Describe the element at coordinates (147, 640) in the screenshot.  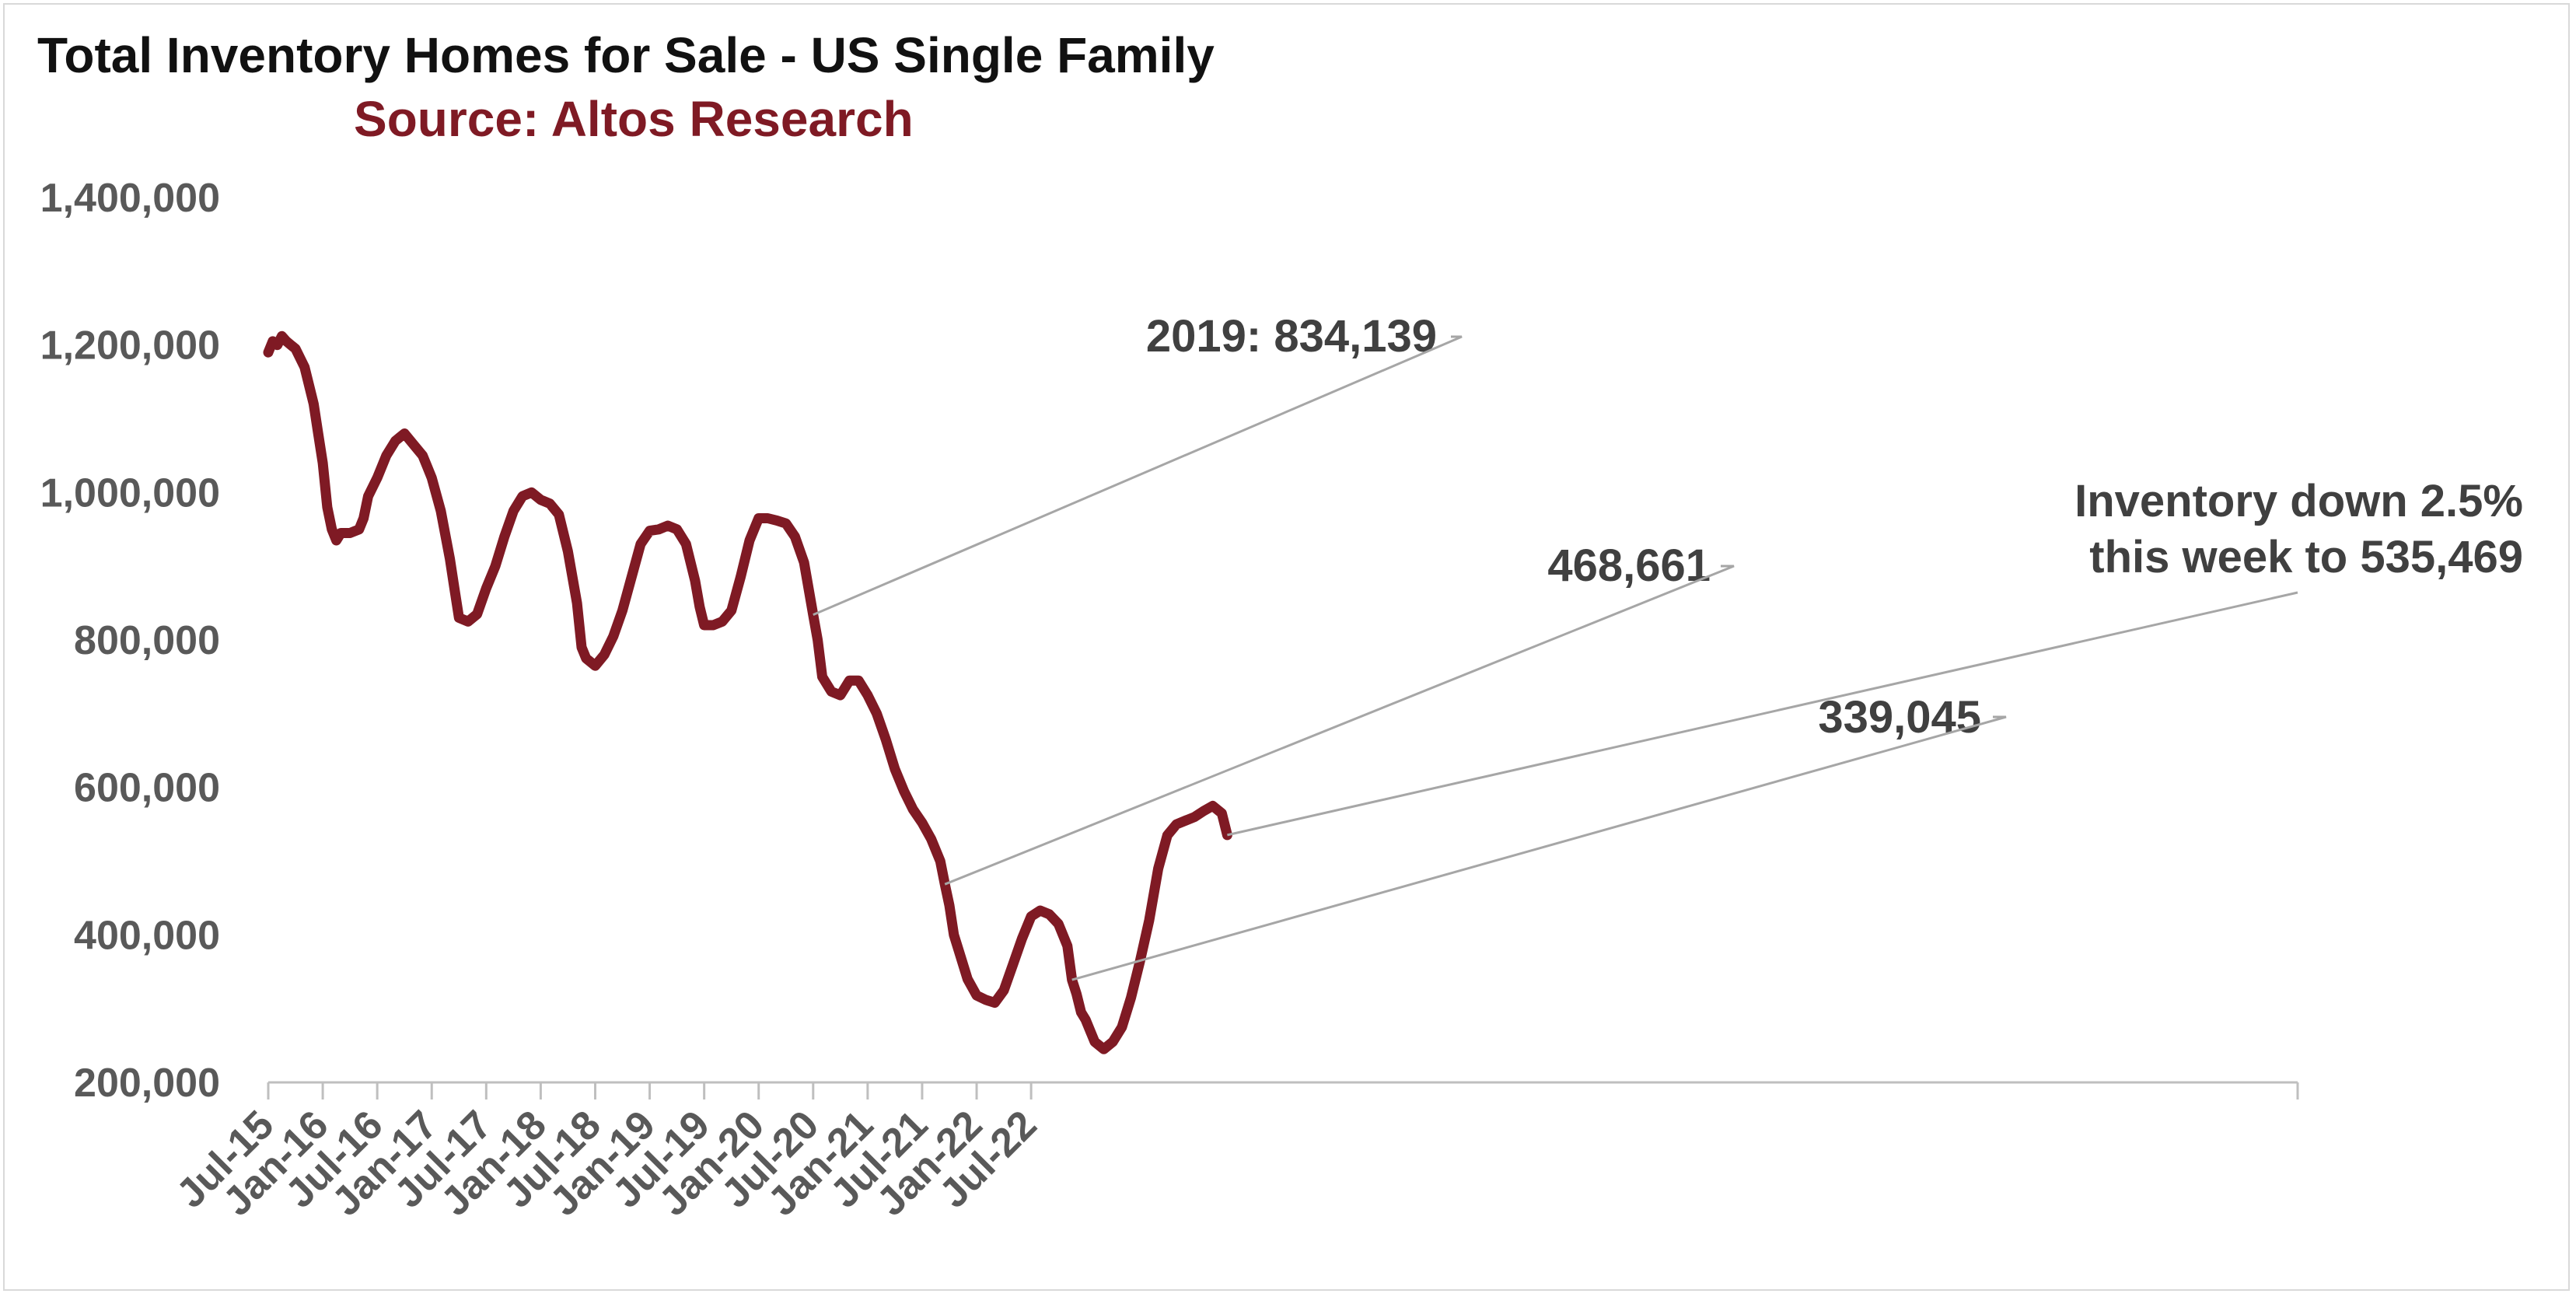
I see `y-tick-label: 800,000` at that location.